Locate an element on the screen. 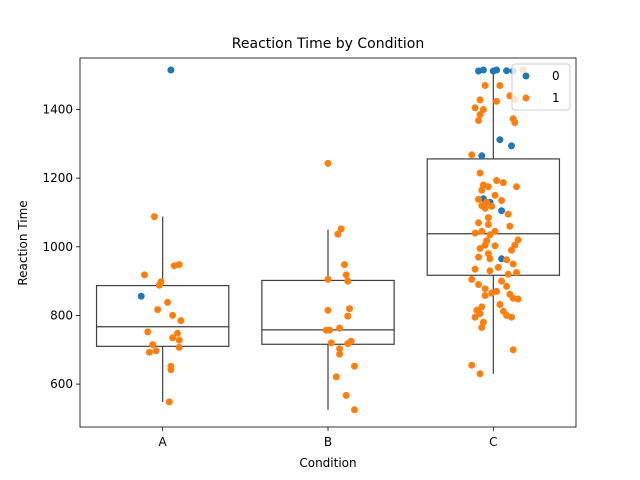 This screenshot has height=480, width=640. legend-label-1: 1 is located at coordinates (556, 98).